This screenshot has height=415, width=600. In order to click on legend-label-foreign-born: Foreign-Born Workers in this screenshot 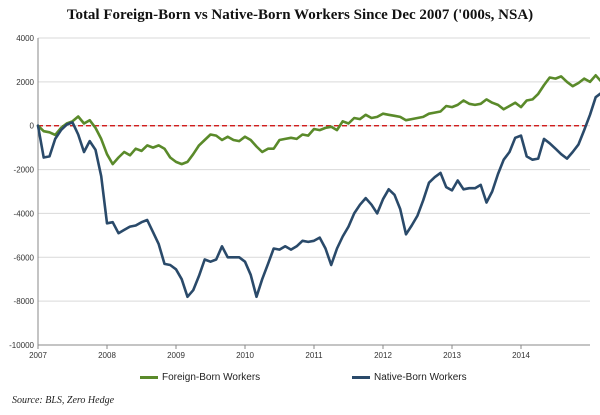, I will do `click(211, 377)`.